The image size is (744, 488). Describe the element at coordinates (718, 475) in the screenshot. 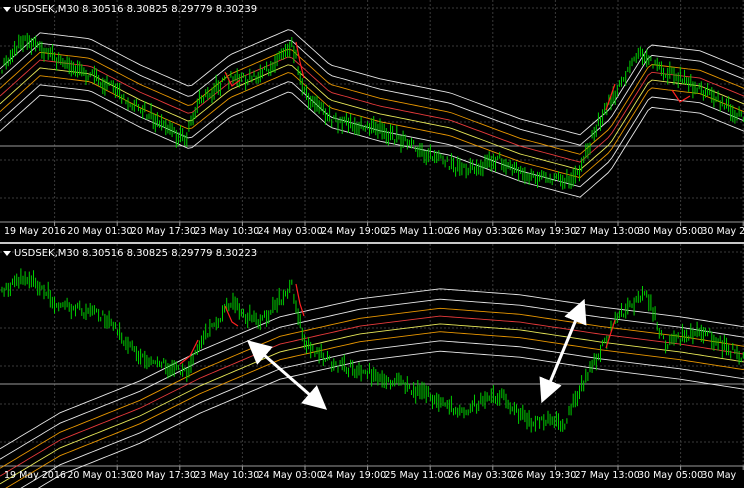

I see `time-axis-label: 30 May` at that location.